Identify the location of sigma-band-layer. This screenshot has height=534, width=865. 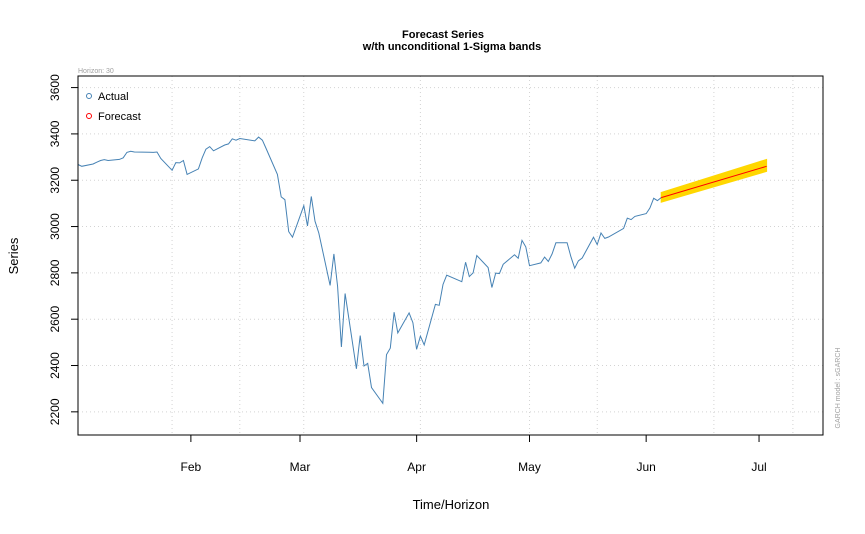
(714, 180).